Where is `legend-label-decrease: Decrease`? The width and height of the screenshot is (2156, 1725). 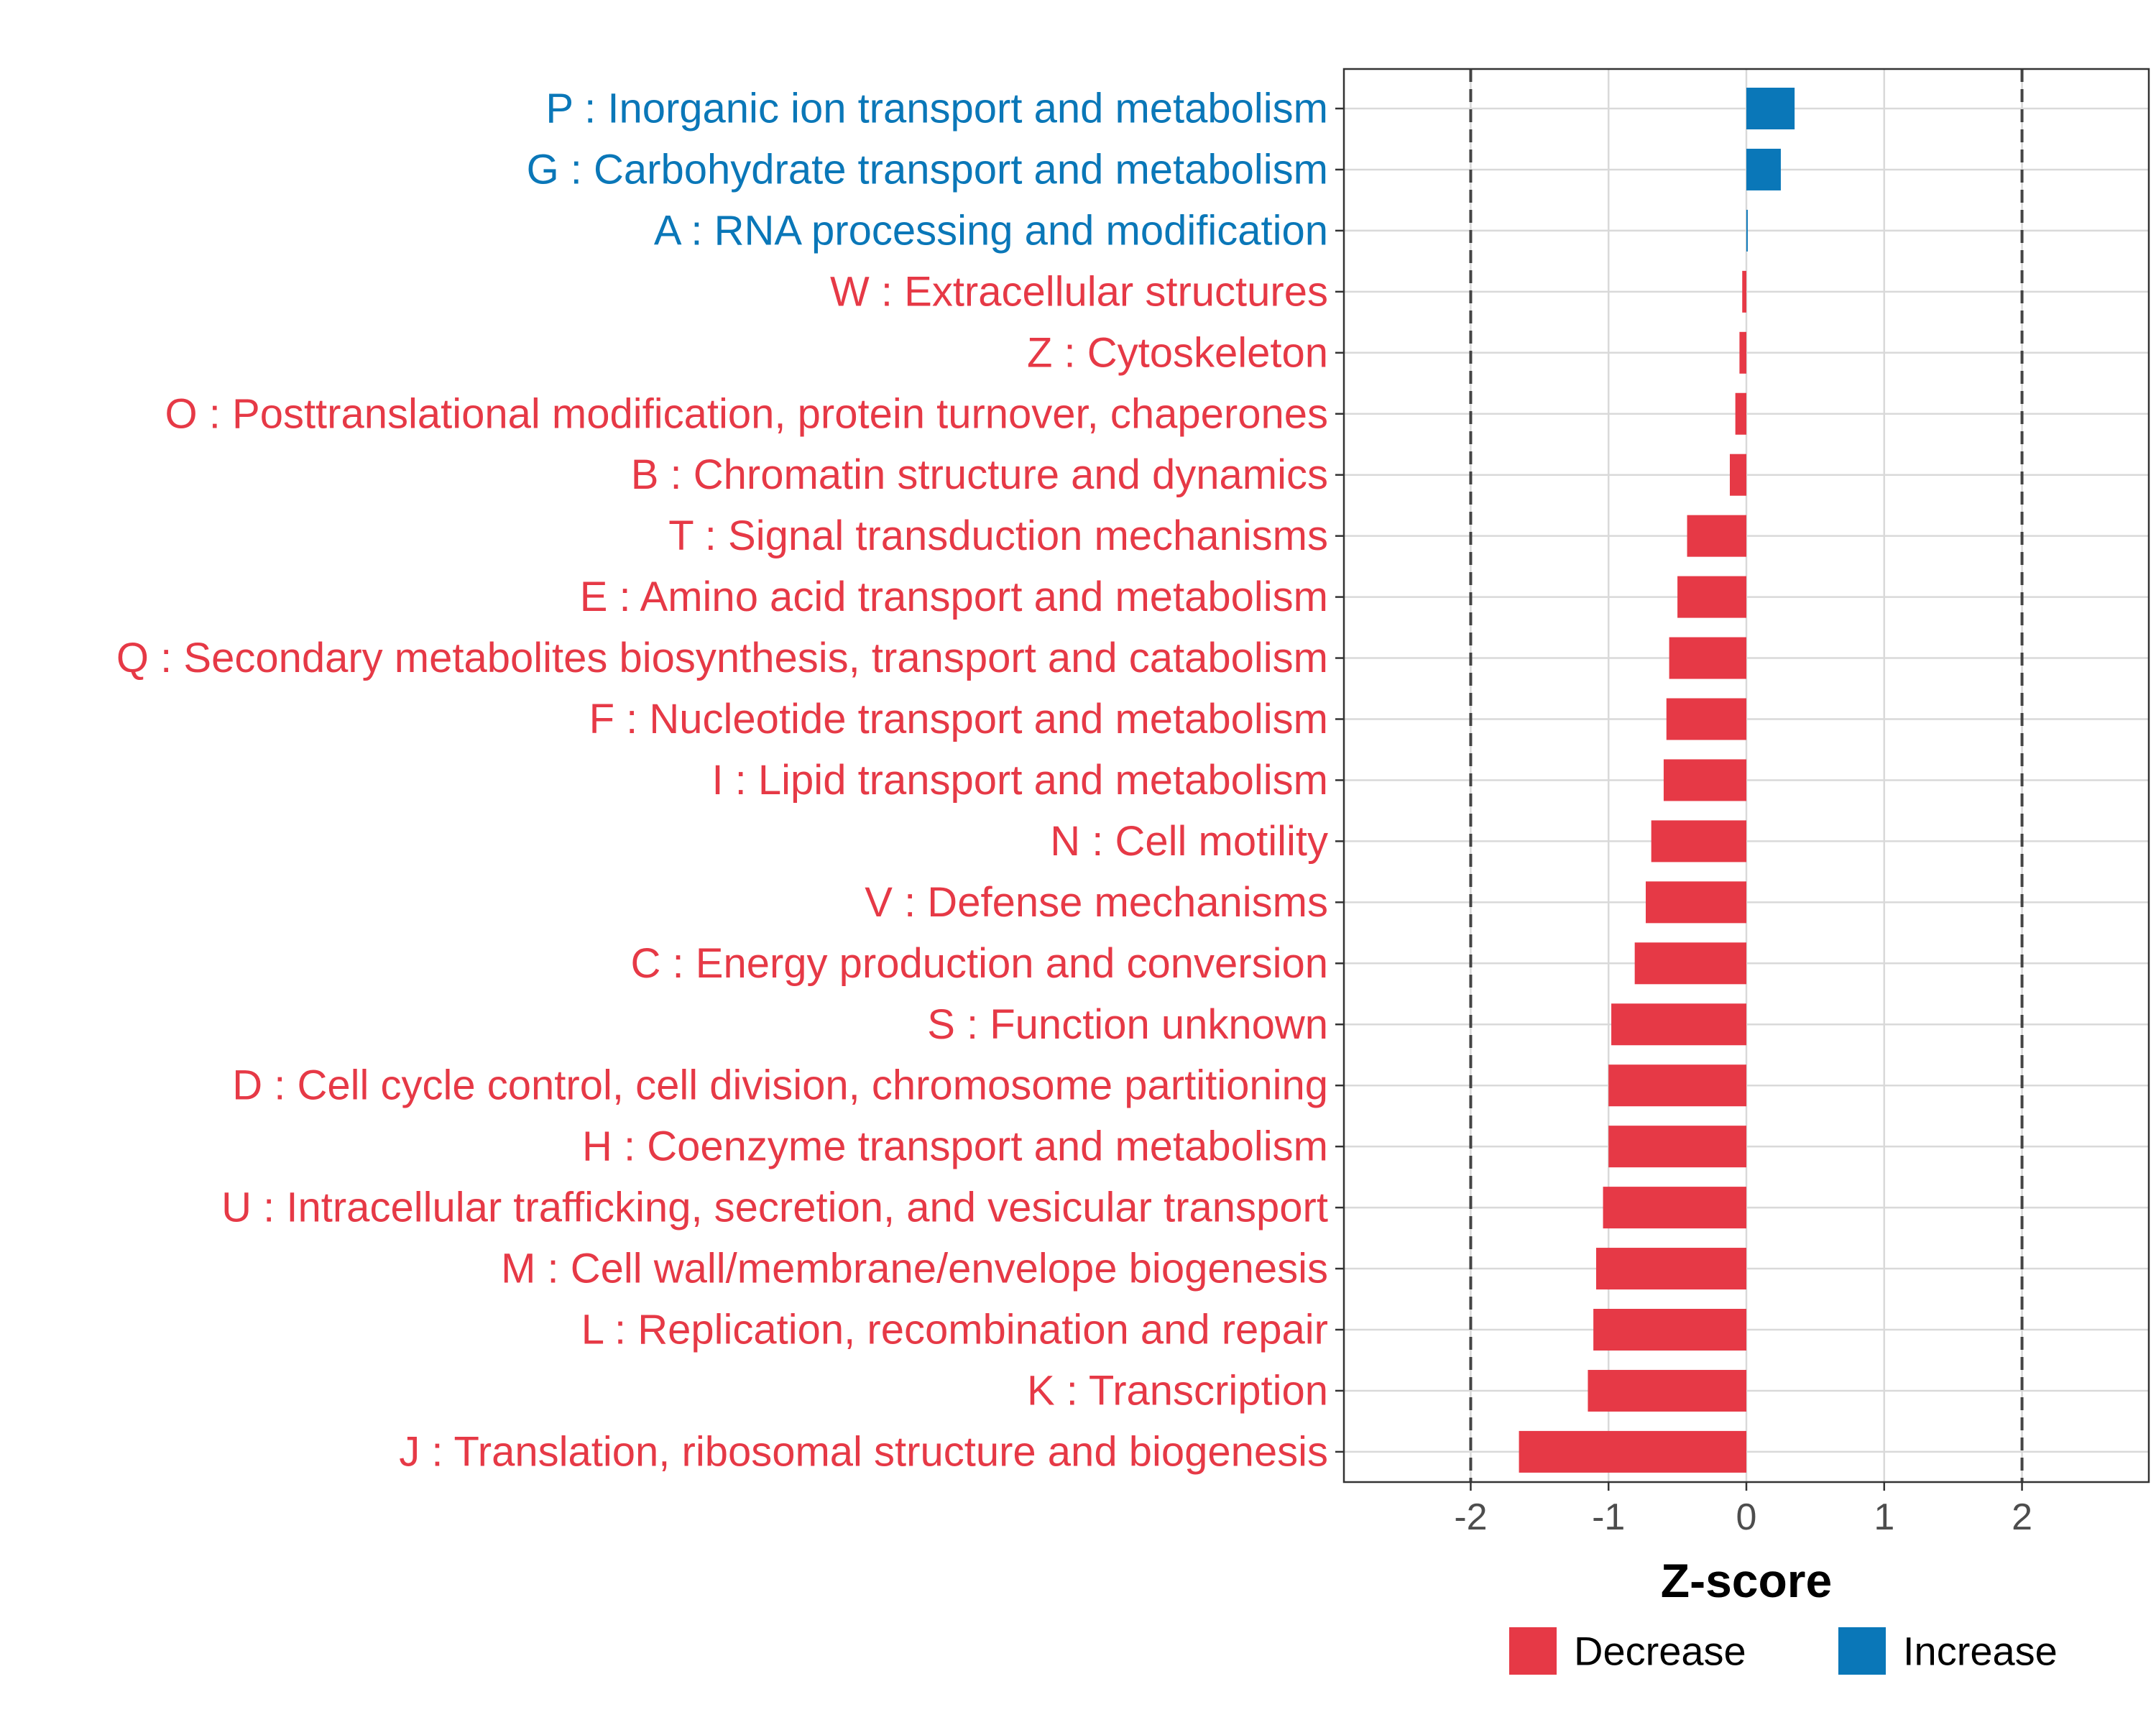
legend-label-decrease: Decrease is located at coordinates (1660, 1651).